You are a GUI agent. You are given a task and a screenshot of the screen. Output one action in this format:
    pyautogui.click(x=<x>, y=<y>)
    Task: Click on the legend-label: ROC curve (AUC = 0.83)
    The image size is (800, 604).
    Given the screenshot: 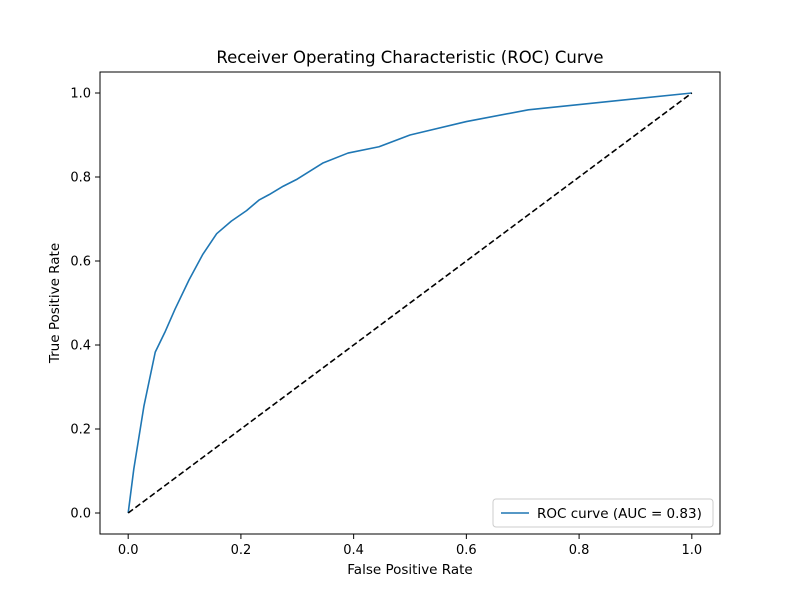 What is the action you would take?
    pyautogui.click(x=619, y=514)
    